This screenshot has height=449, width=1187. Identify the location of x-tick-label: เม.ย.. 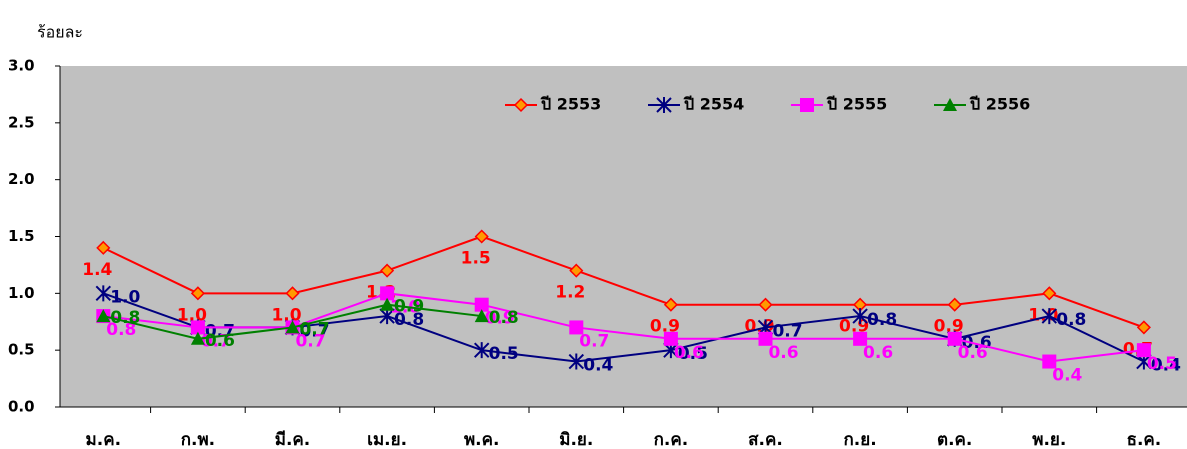
(387, 439).